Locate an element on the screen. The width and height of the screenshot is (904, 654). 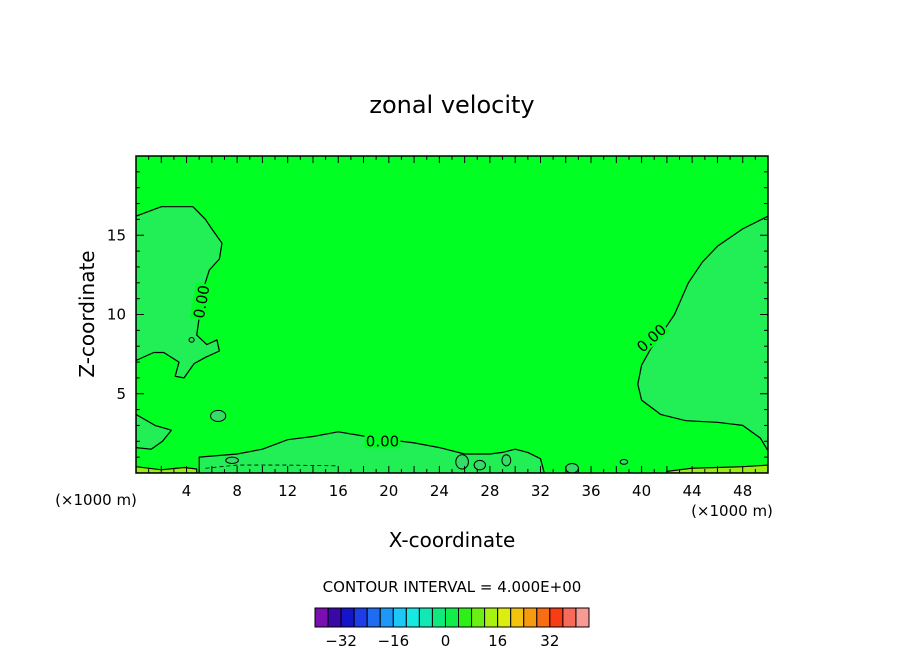
colorbar-label: 16 is located at coordinates (497, 641).